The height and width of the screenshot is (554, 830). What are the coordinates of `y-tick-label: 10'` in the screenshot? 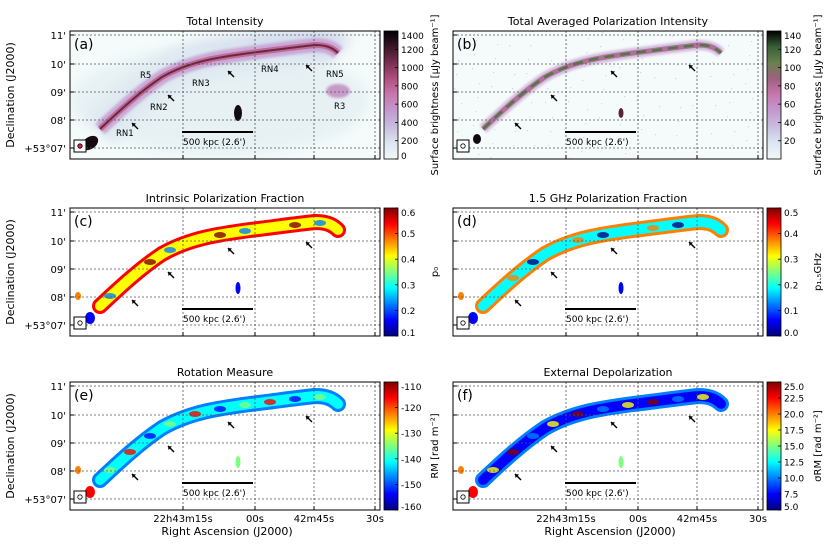 It's located at (58, 65).